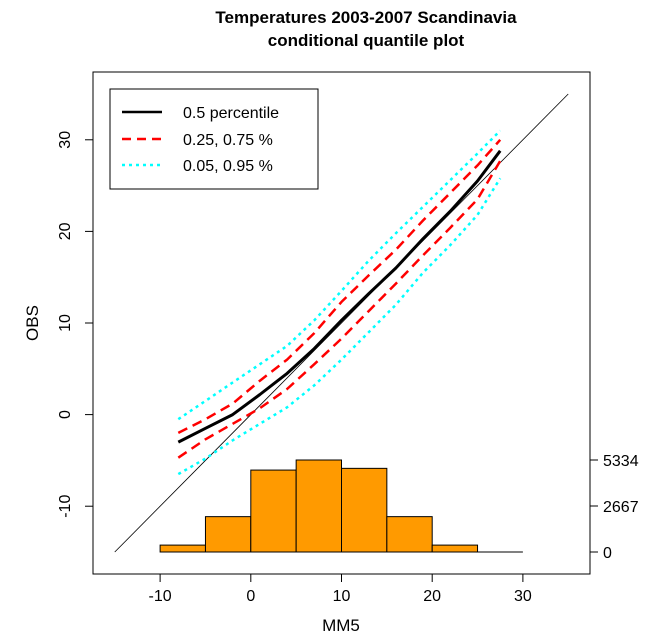 Image resolution: width=654 pixels, height=639 pixels. I want to click on right-axis: 0 2667 5334, so click(614, 507).